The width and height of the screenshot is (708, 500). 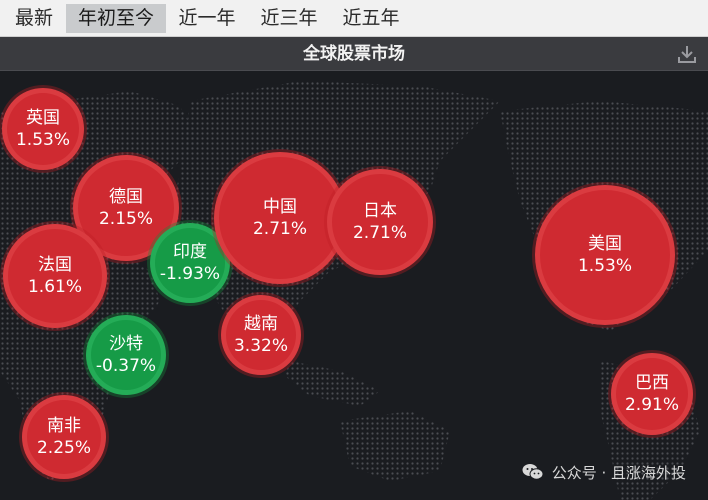 What do you see at coordinates (533, 472) in the screenshot?
I see `wechat-icon` at bounding box center [533, 472].